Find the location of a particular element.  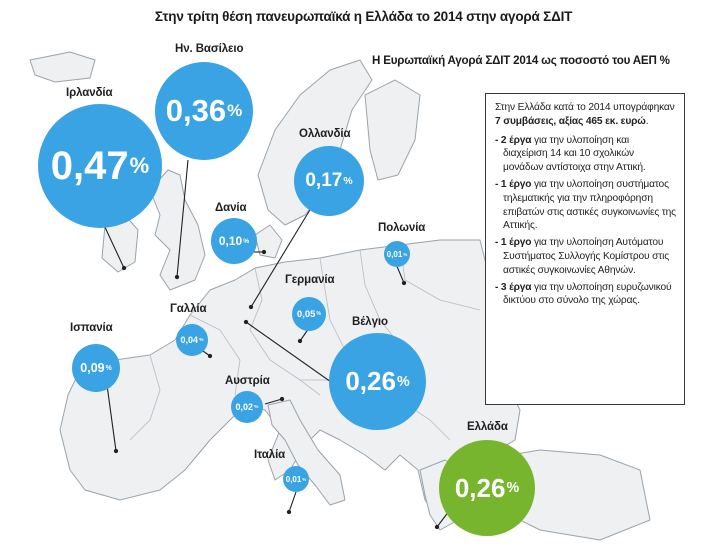

bubble-value: 0,36 is located at coordinates (196, 110).